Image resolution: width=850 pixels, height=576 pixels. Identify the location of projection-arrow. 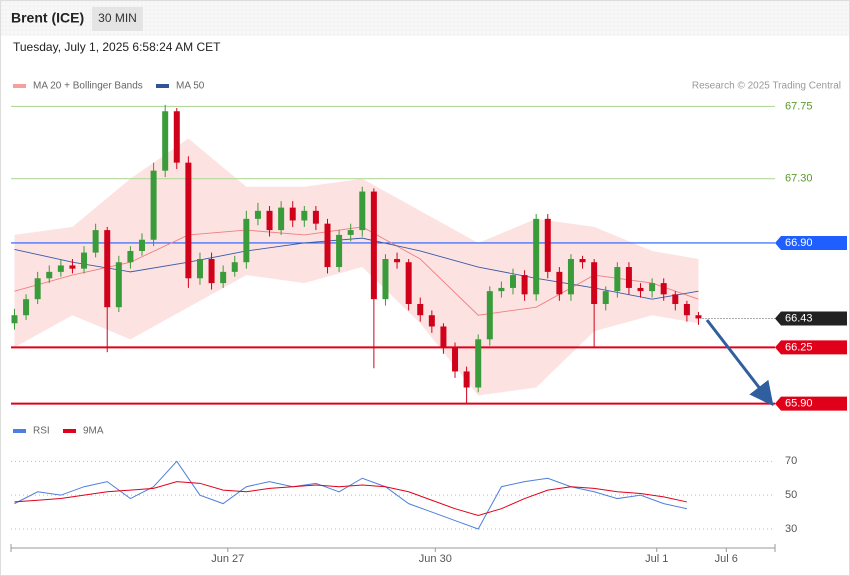
(739, 363).